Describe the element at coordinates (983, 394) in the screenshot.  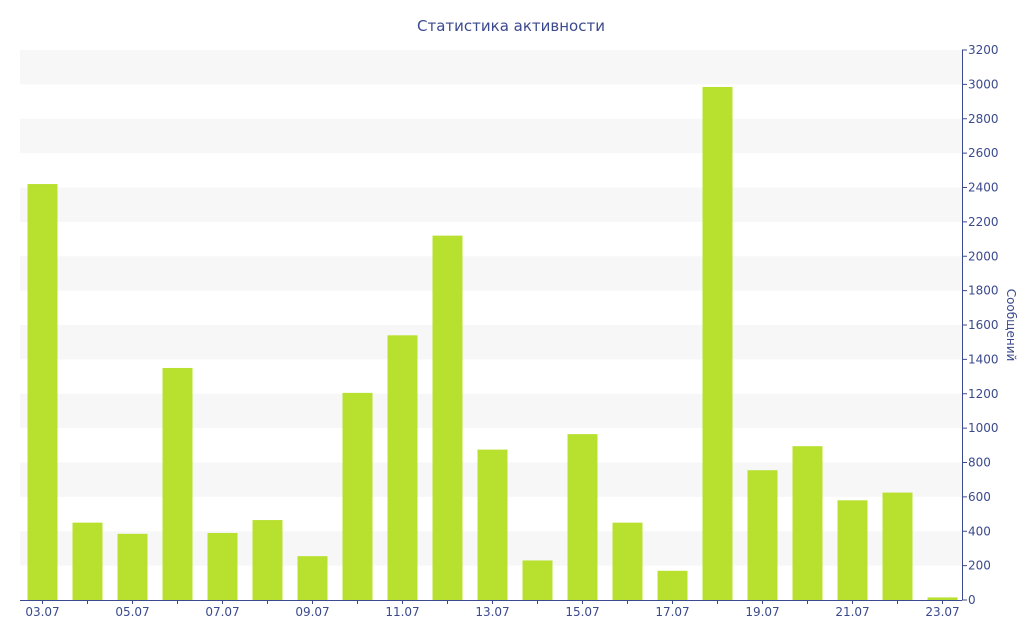
I see `y-tick-label: 1200` at that location.